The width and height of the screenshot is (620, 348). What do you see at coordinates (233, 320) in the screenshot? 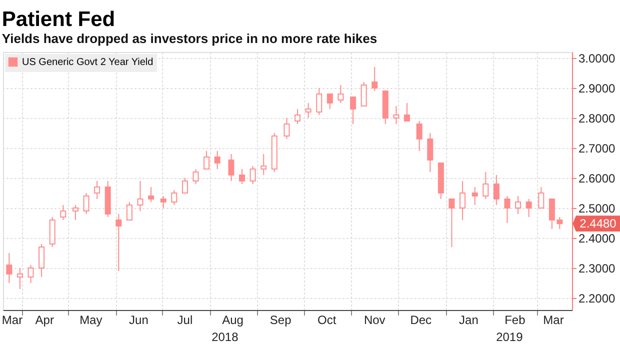
I see `x-tick-label: Aug` at bounding box center [233, 320].